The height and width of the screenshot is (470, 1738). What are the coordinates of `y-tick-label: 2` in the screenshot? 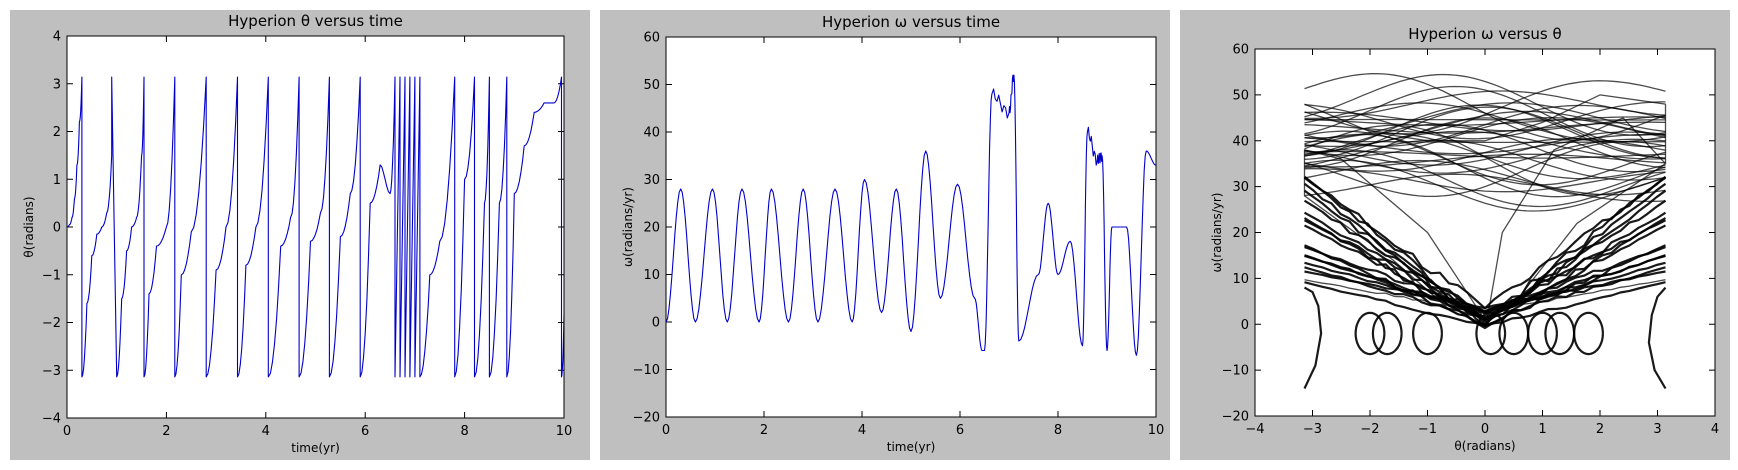 It's located at (57, 132).